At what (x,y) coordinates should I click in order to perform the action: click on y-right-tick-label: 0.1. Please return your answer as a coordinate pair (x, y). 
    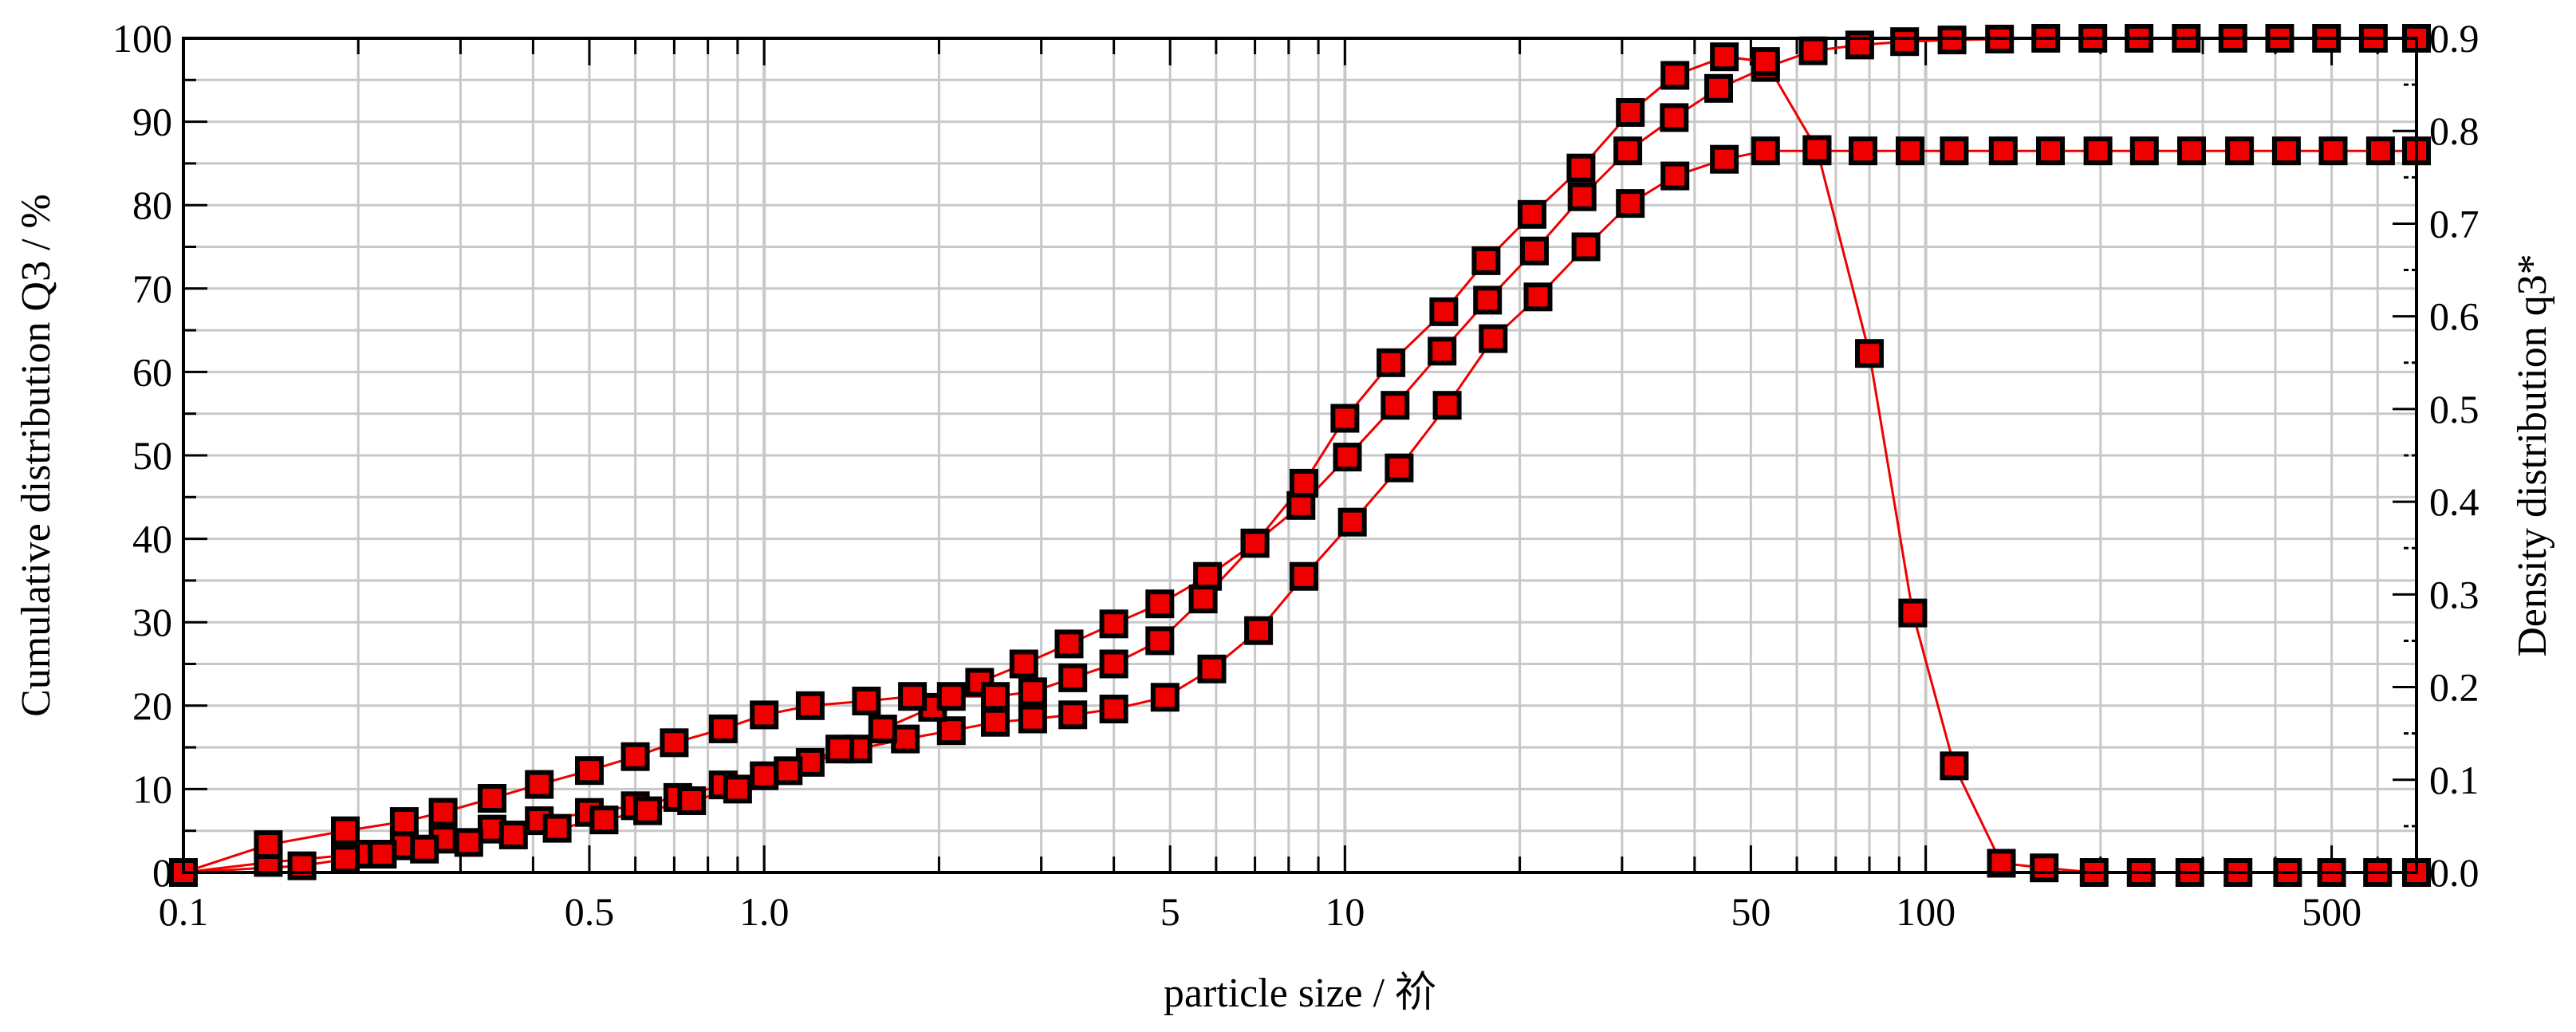
    Looking at the image, I should click on (2454, 780).